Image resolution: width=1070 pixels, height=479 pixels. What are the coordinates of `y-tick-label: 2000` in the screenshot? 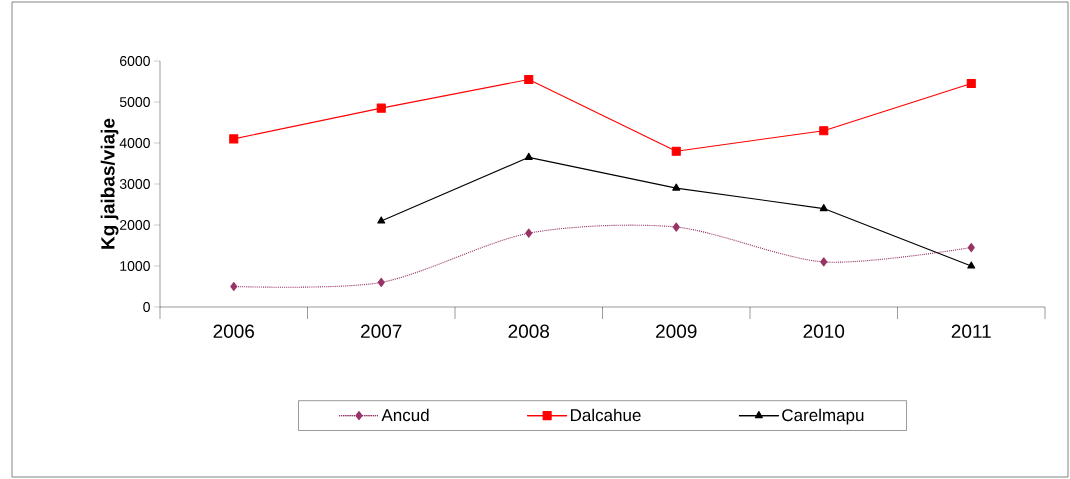 It's located at (135, 225).